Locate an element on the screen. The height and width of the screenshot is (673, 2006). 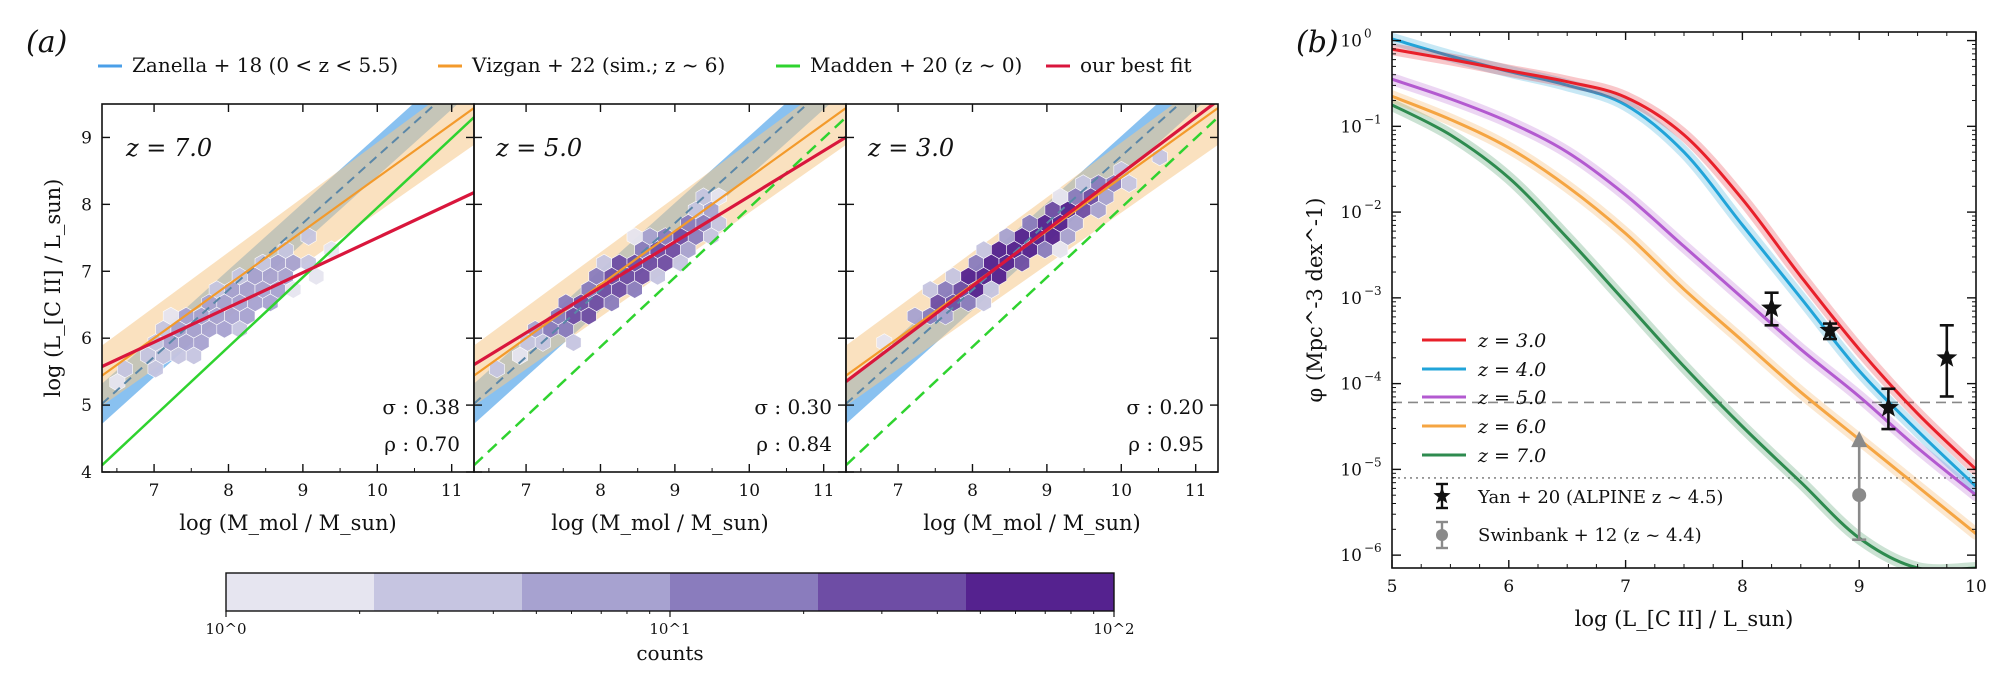
y-tick-exponent: −2 is located at coordinates (1373, 205).